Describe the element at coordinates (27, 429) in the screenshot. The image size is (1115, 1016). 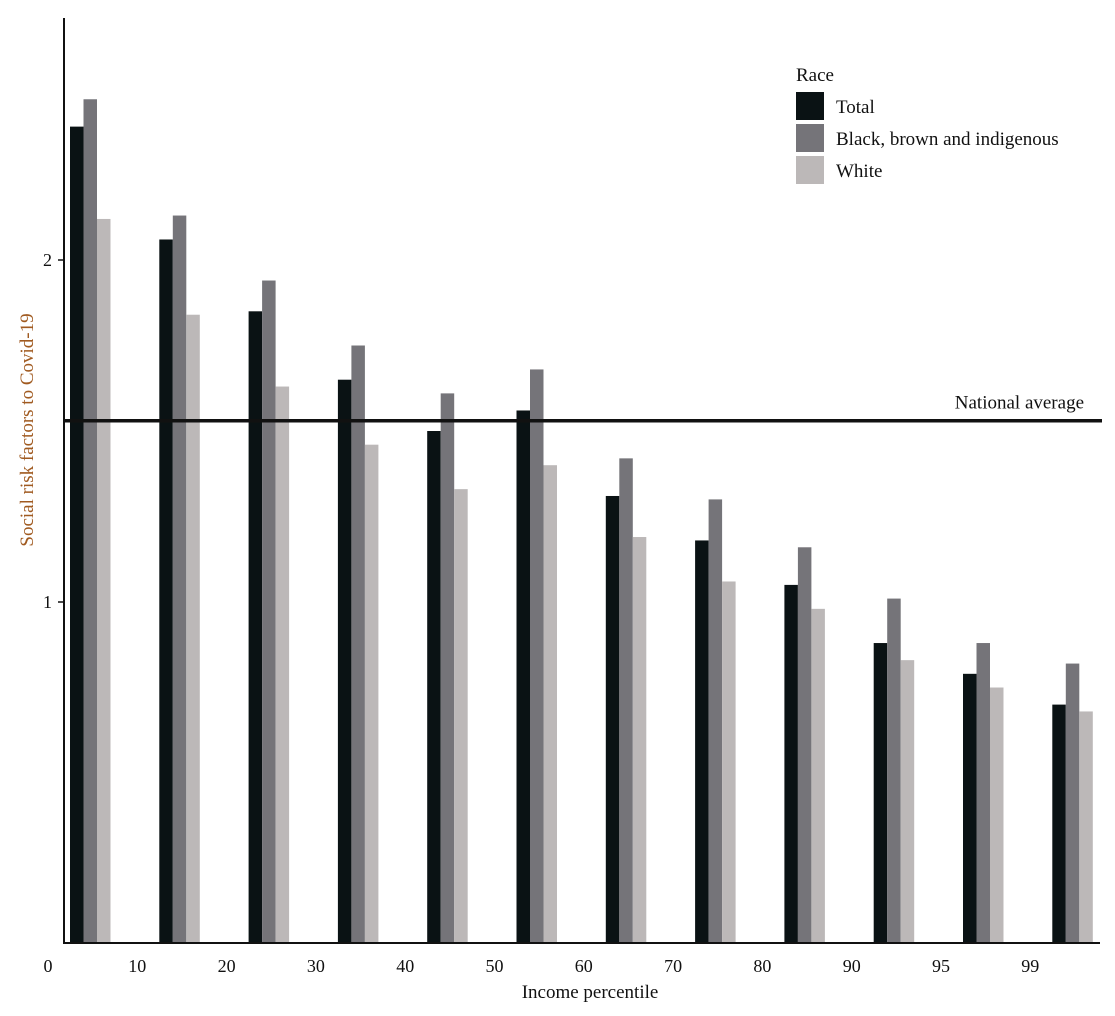
I see `y-axis-label: Social risk factors to Covid-19` at that location.